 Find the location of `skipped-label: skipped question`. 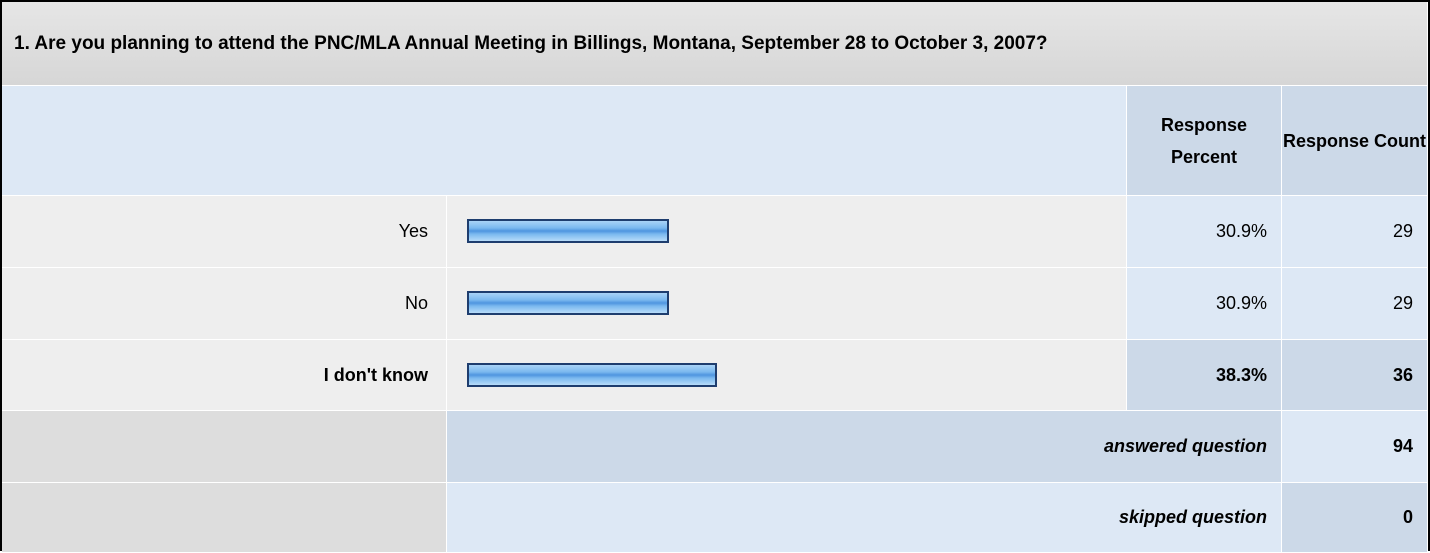

skipped-label: skipped question is located at coordinates (864, 518).